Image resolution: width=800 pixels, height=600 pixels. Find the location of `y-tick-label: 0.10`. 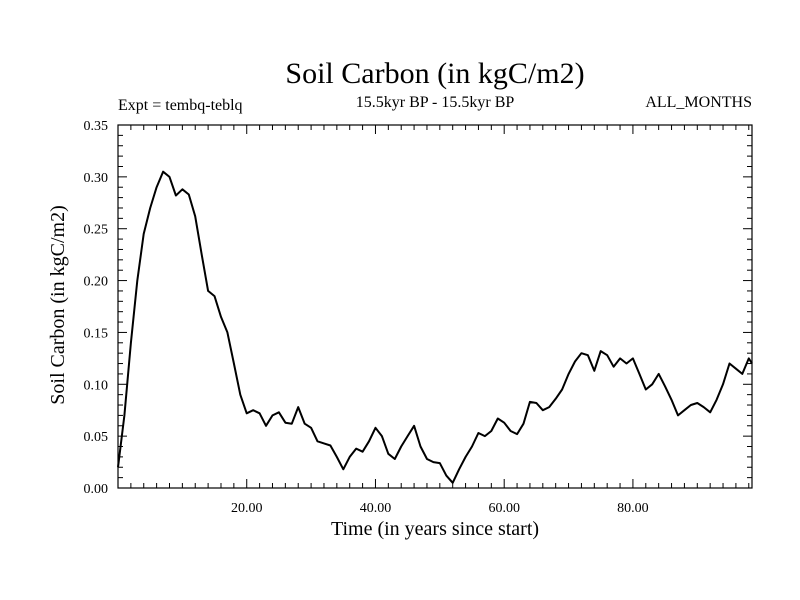

y-tick-label: 0.10 is located at coordinates (96, 385).